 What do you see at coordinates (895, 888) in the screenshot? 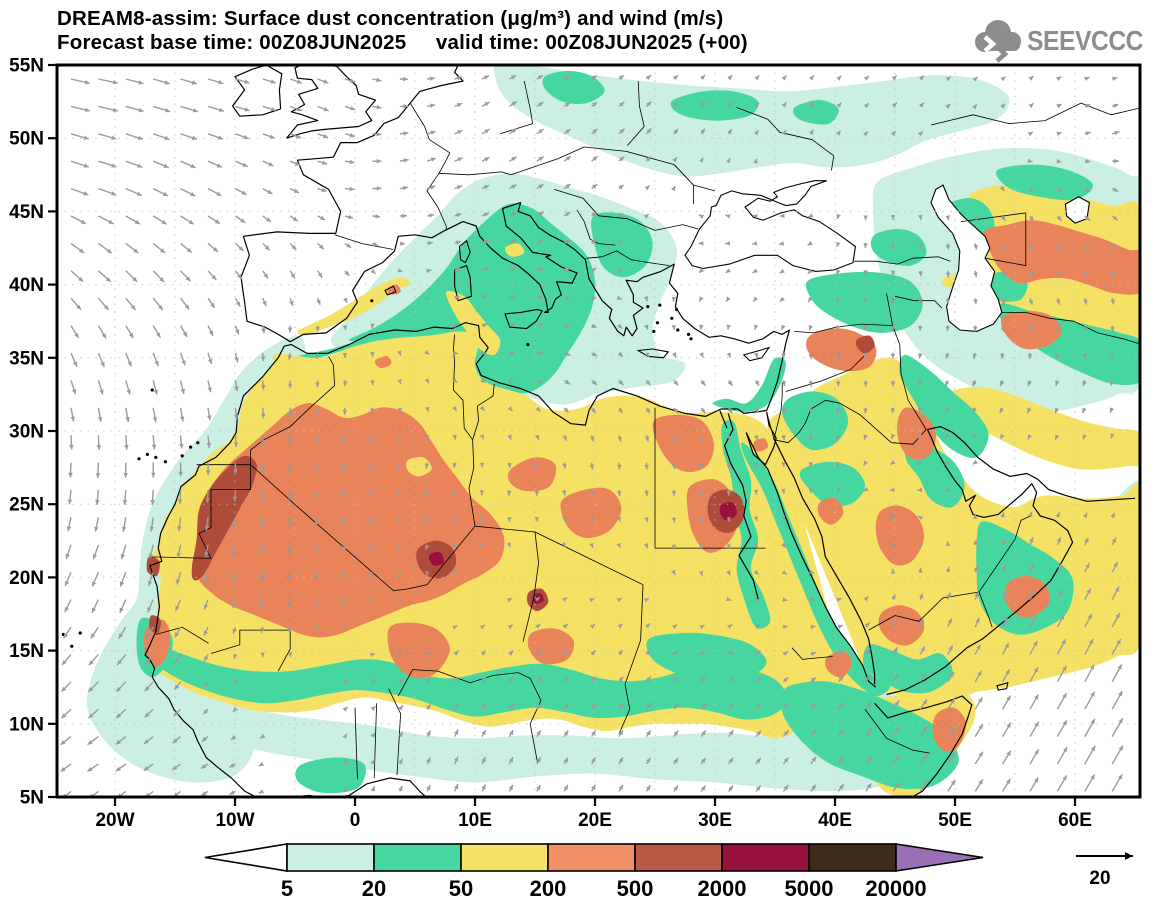
I see `colorbar-label: 20000` at bounding box center [895, 888].